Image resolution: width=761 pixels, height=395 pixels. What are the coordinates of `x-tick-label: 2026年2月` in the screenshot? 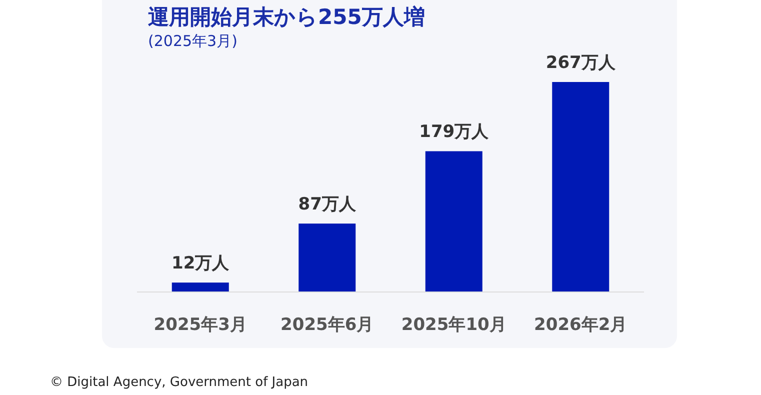 It's located at (581, 325).